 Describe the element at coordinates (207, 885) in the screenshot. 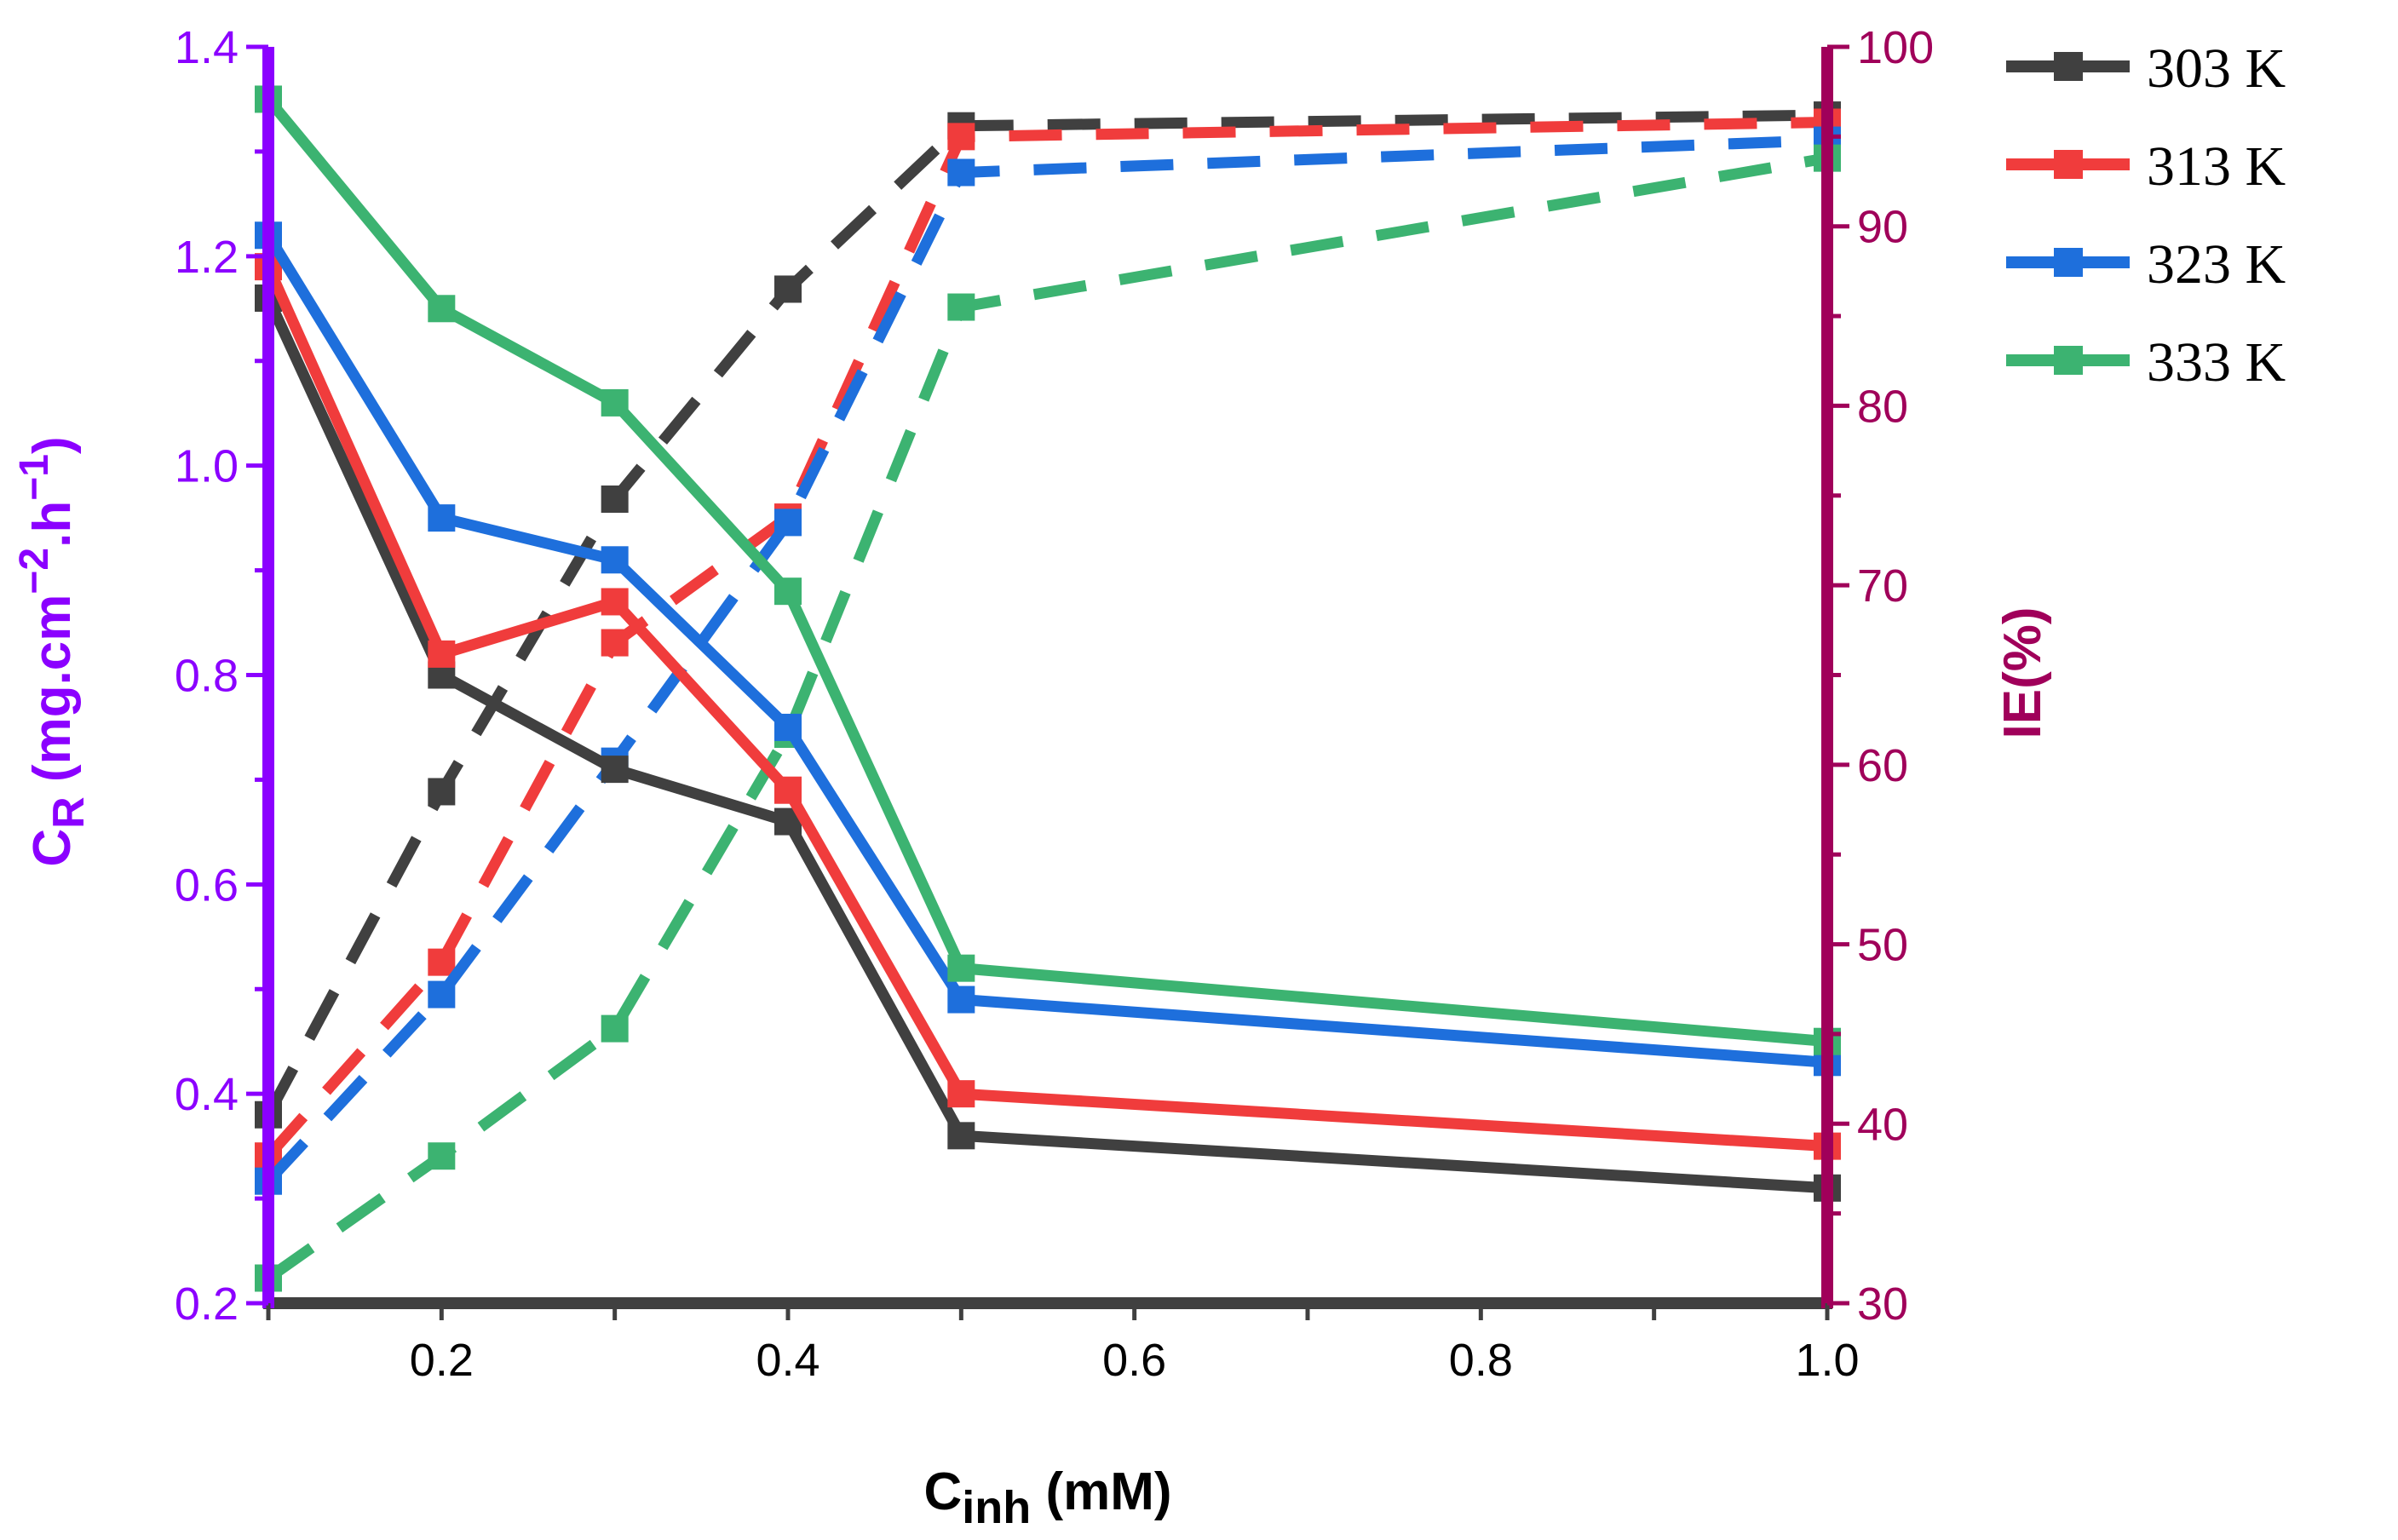

I see `y-left-tick-label: 0.6` at that location.